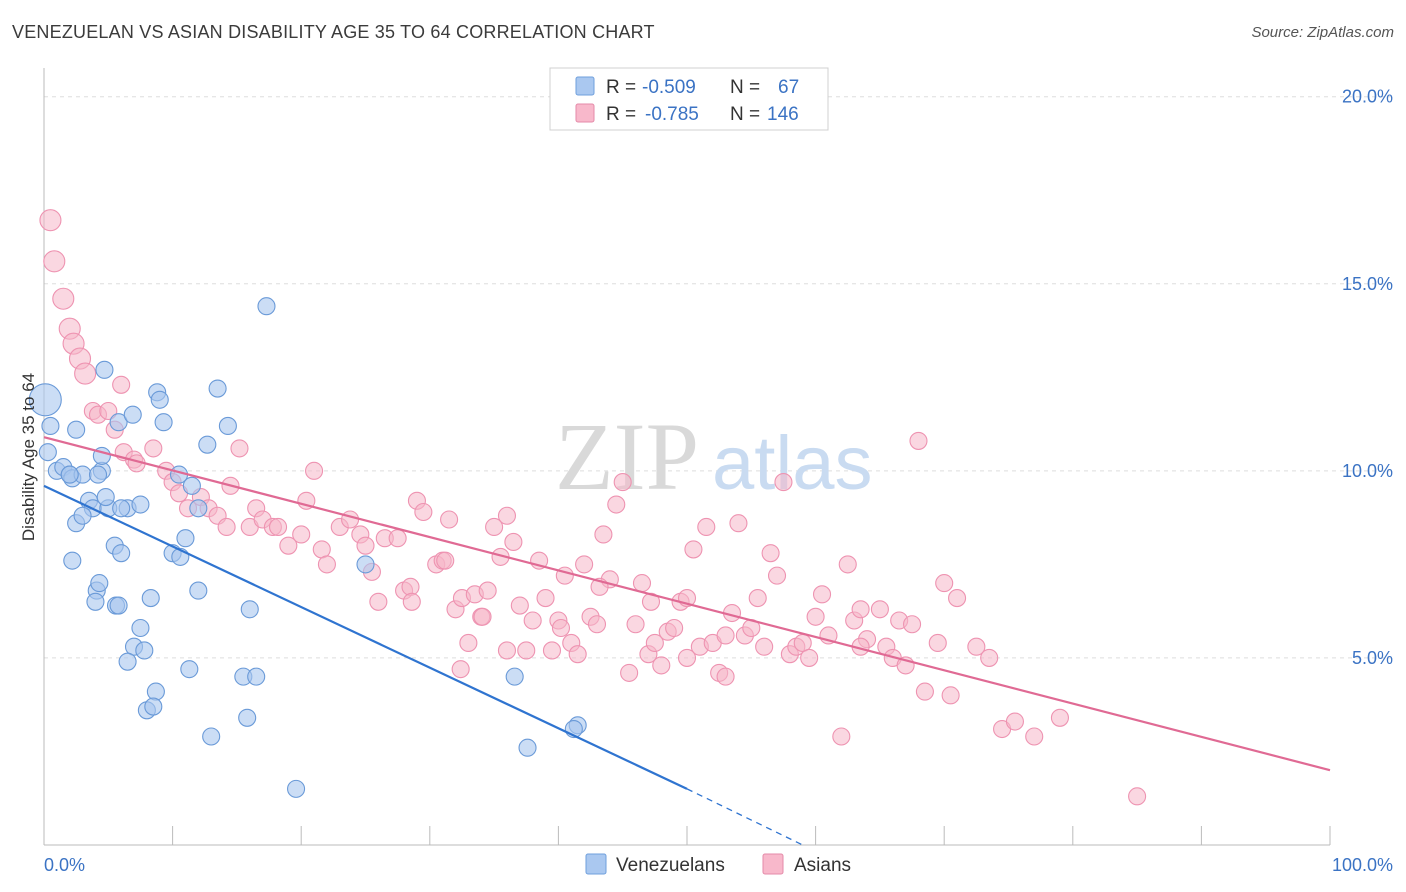  I want to click on y-tick-label: 15.0%, so click(1367, 284).